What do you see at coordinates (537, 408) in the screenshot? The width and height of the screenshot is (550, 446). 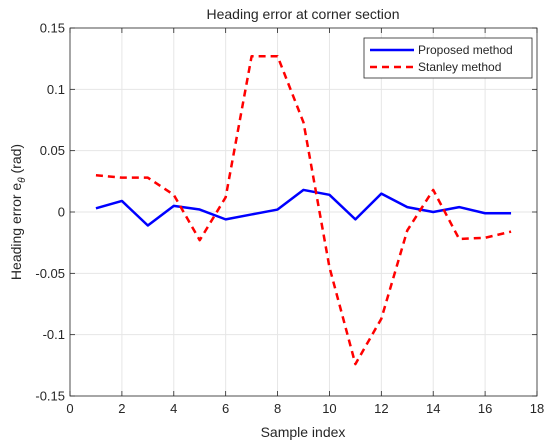 I see `x-tick-label: 18` at bounding box center [537, 408].